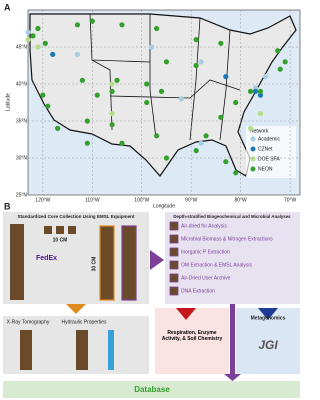 The width and height of the screenshot is (320, 400). Describe the element at coordinates (205, 252) in the screenshot. I see `analysis-item: Inorganic P Extraction` at that location.